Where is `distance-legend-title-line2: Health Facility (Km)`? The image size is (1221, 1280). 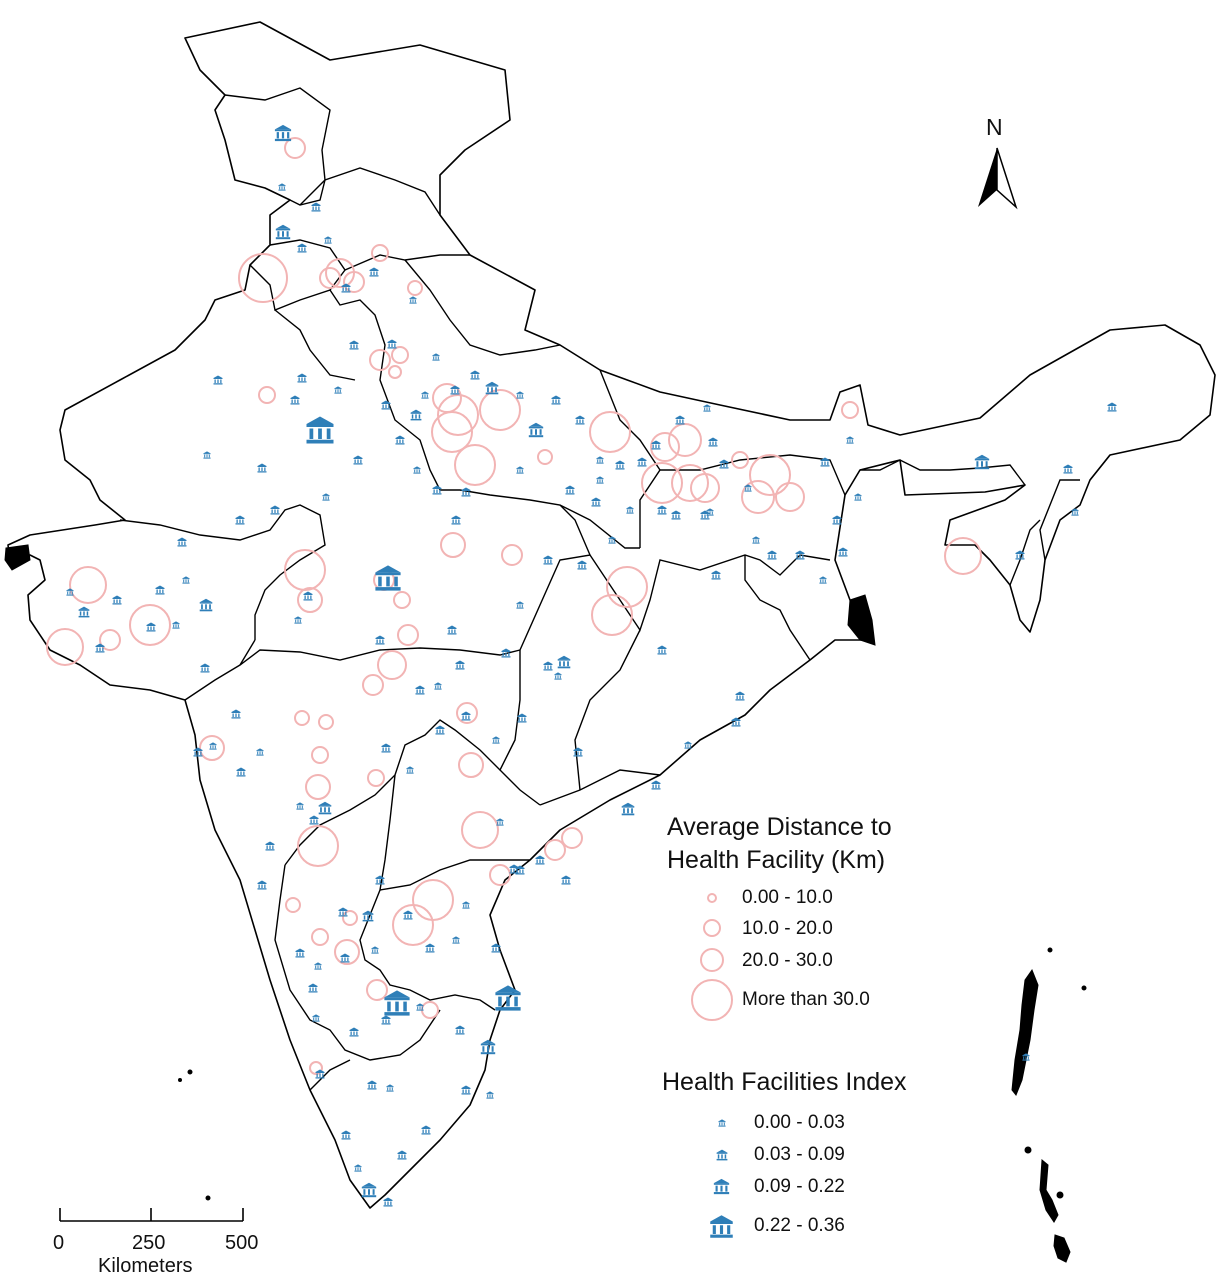 distance-legend-title-line2: Health Facility (Km) is located at coordinates (776, 860).